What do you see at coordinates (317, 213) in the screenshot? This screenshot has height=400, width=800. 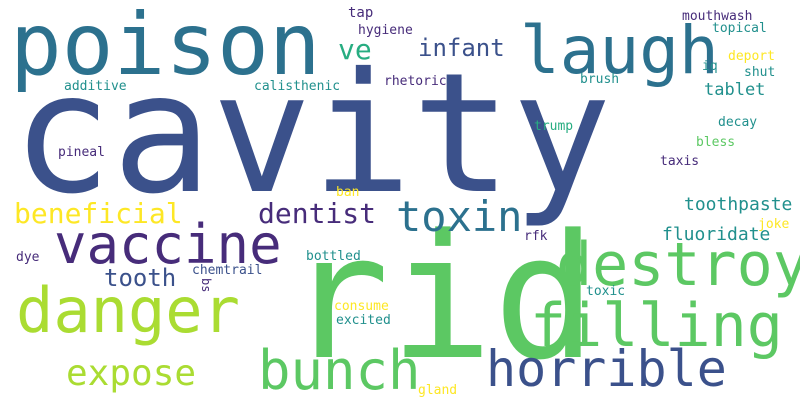 I see `word-dentist: dentist` at bounding box center [317, 213].